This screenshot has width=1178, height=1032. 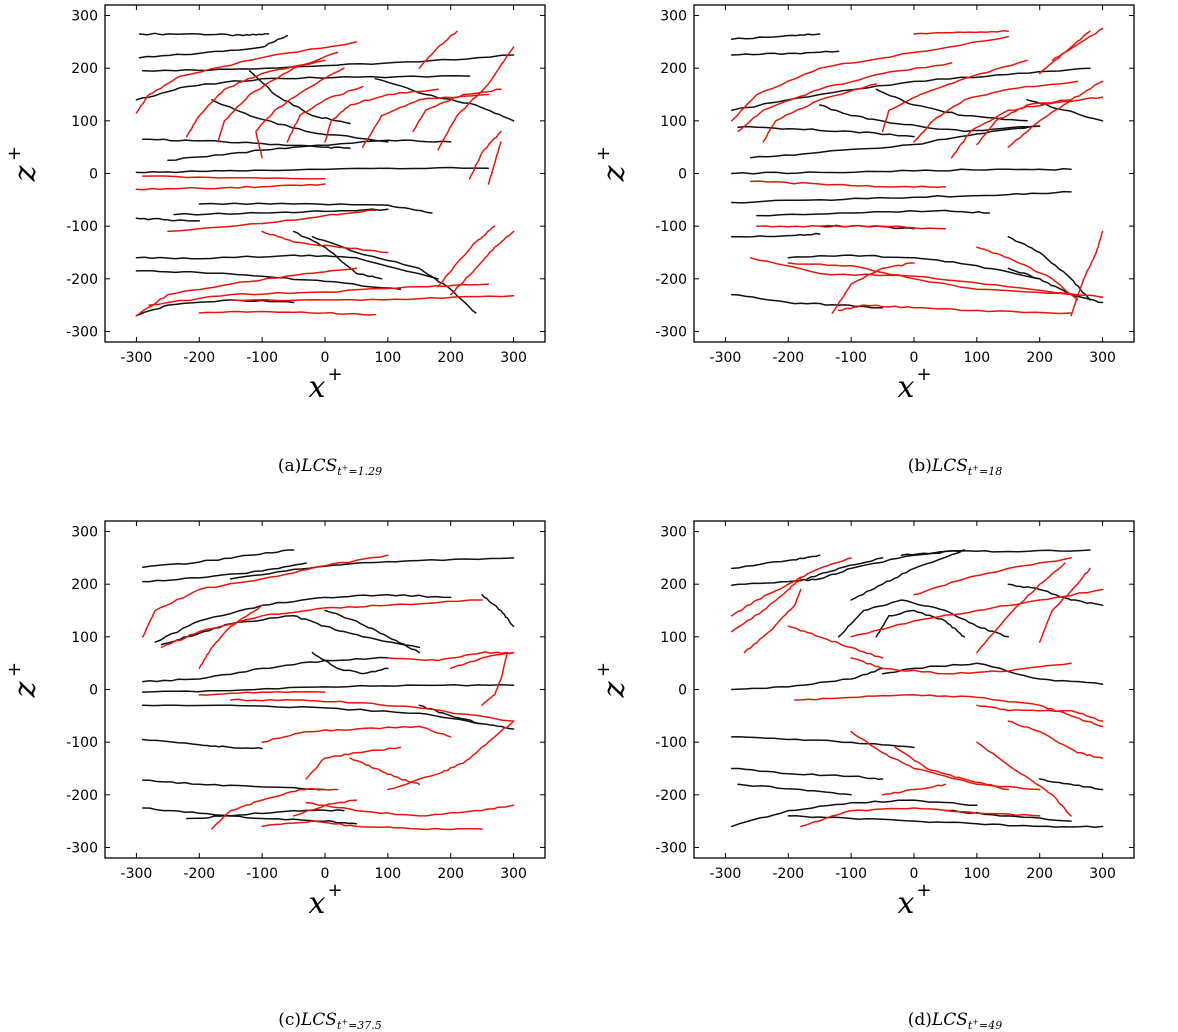 What do you see at coordinates (682, 691) in the screenshot?
I see `y-tick-label: 0` at bounding box center [682, 691].